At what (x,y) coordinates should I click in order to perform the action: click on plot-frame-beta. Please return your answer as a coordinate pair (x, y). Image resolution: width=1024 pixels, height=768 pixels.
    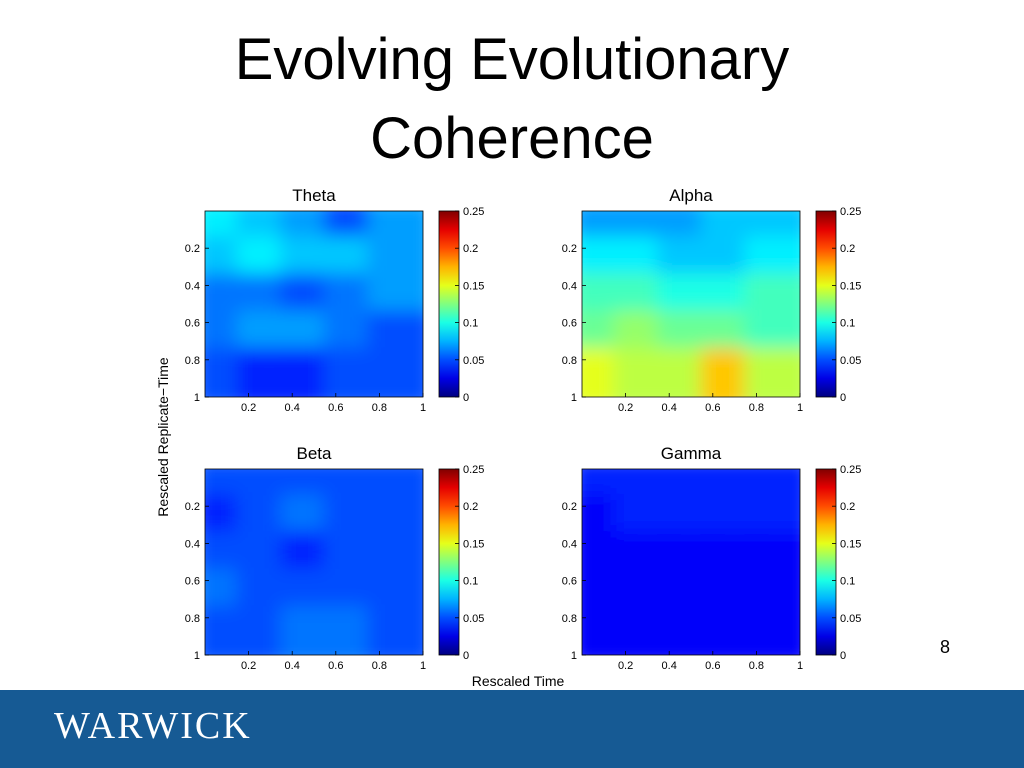
    Looking at the image, I should click on (314, 562).